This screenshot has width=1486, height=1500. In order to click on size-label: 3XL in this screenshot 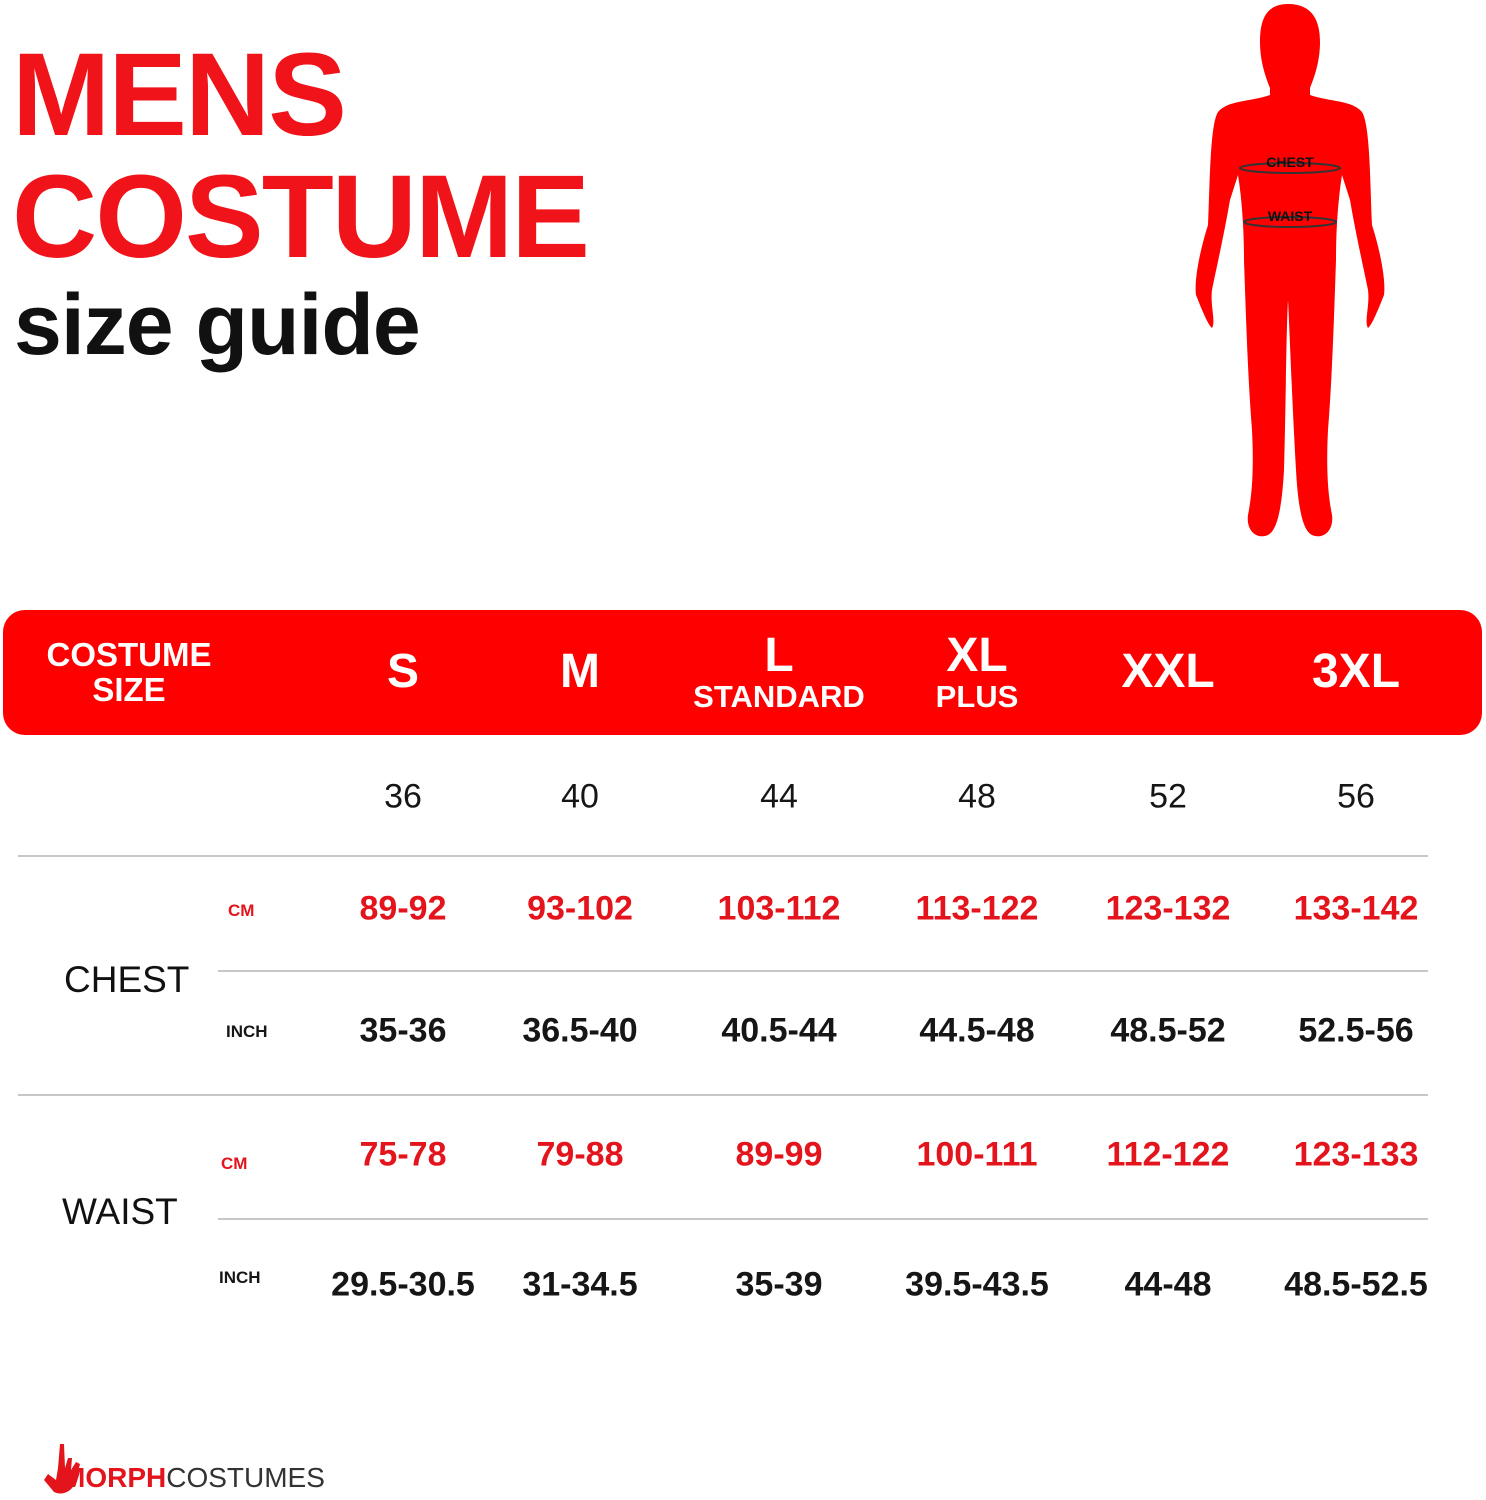, I will do `click(1356, 672)`.